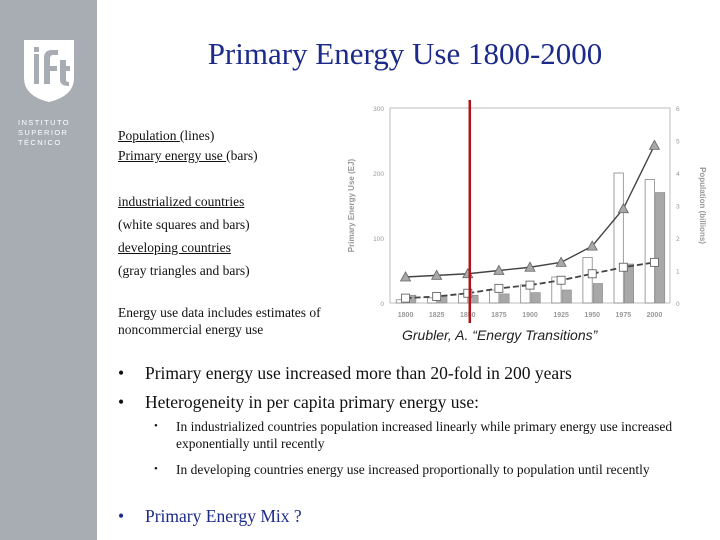 This screenshot has width=720, height=540. Describe the element at coordinates (678, 207) in the screenshot. I see `y2-tick-label: 3` at that location.